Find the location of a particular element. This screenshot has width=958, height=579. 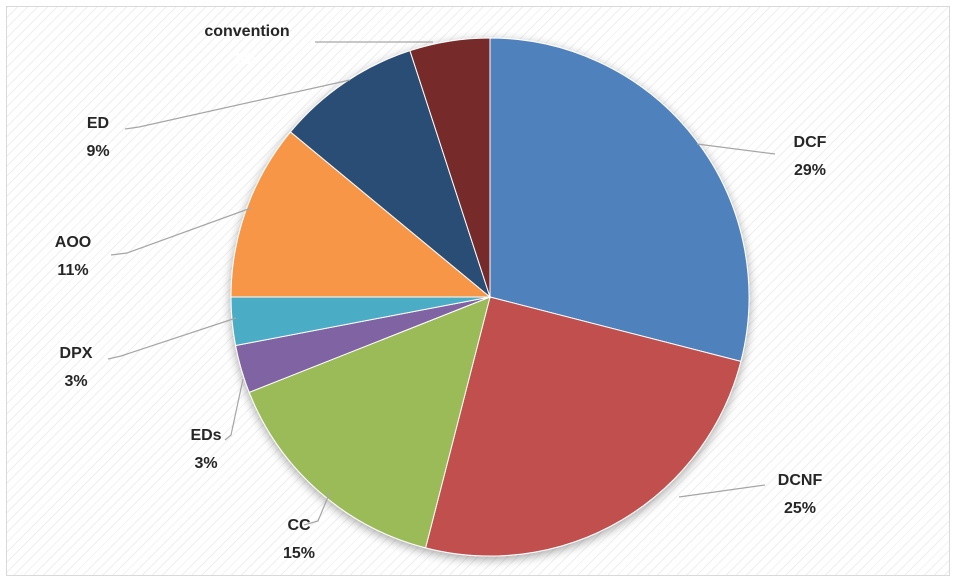

data-label-name-convention: convention is located at coordinates (246, 31).